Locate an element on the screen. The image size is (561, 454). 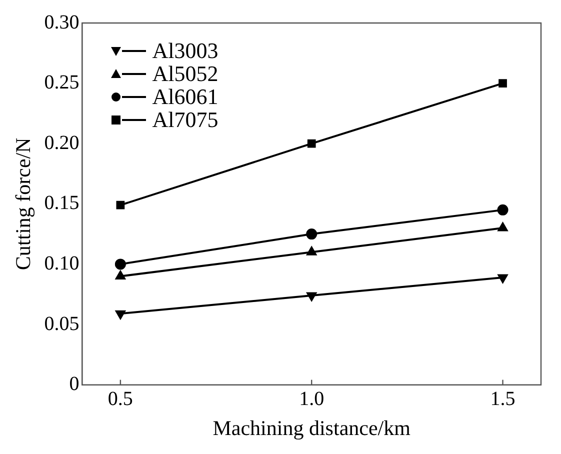
y-tick-label: 0.30 is located at coordinates (62, 22).